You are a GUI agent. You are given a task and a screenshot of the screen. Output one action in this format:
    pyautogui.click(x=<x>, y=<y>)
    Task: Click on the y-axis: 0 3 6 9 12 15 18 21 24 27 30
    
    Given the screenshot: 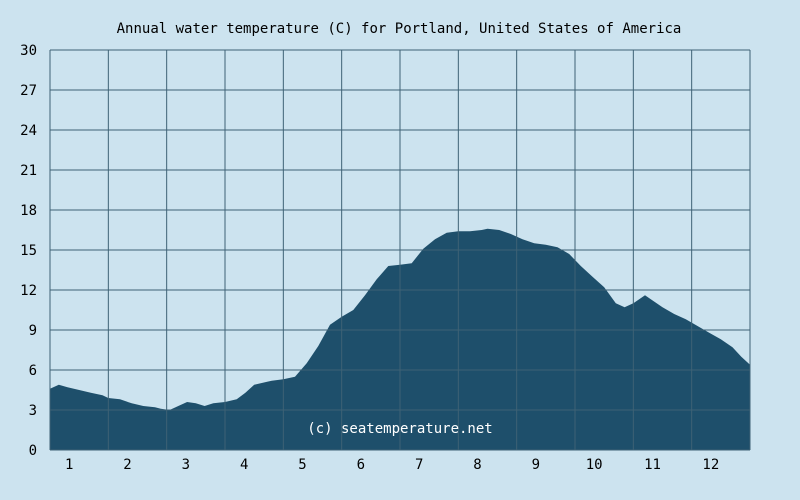 What is the action you would take?
    pyautogui.click(x=28, y=251)
    